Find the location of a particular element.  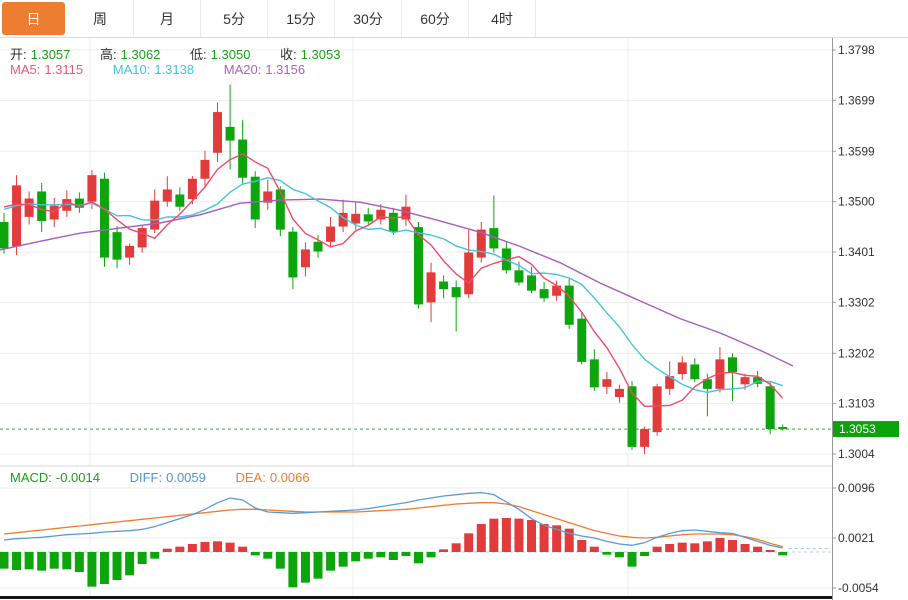

macd-legend: MACD: -0.0014 DIFF: 0.0059 DEA: 0.0066 is located at coordinates (162, 477).